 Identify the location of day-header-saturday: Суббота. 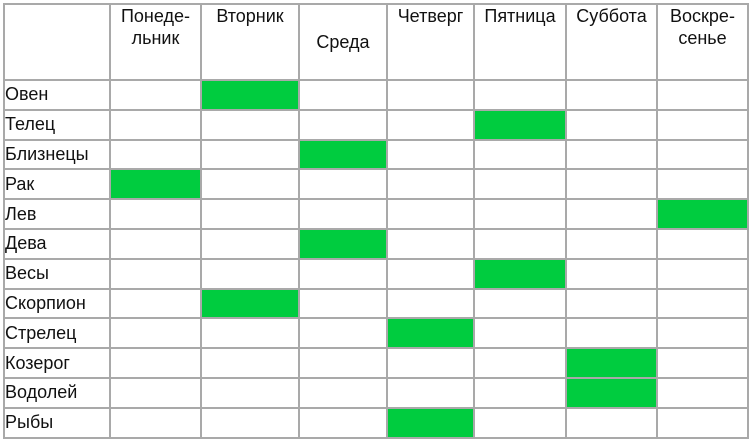
(611, 42).